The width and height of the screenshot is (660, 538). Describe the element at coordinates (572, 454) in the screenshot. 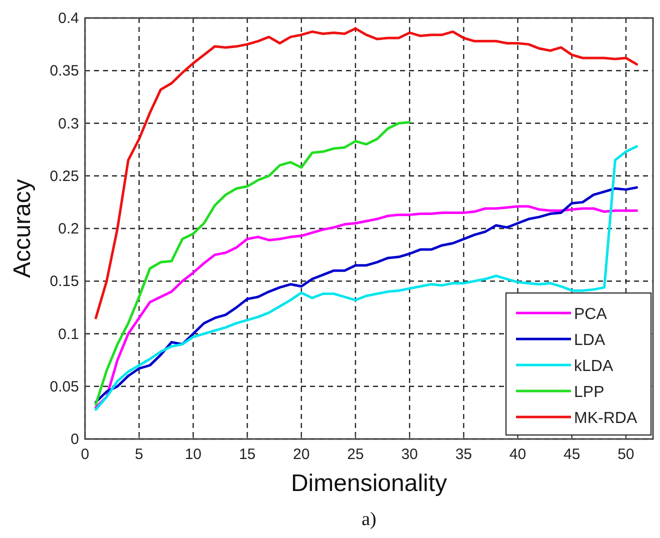

I see `x-tick-label: 45` at that location.